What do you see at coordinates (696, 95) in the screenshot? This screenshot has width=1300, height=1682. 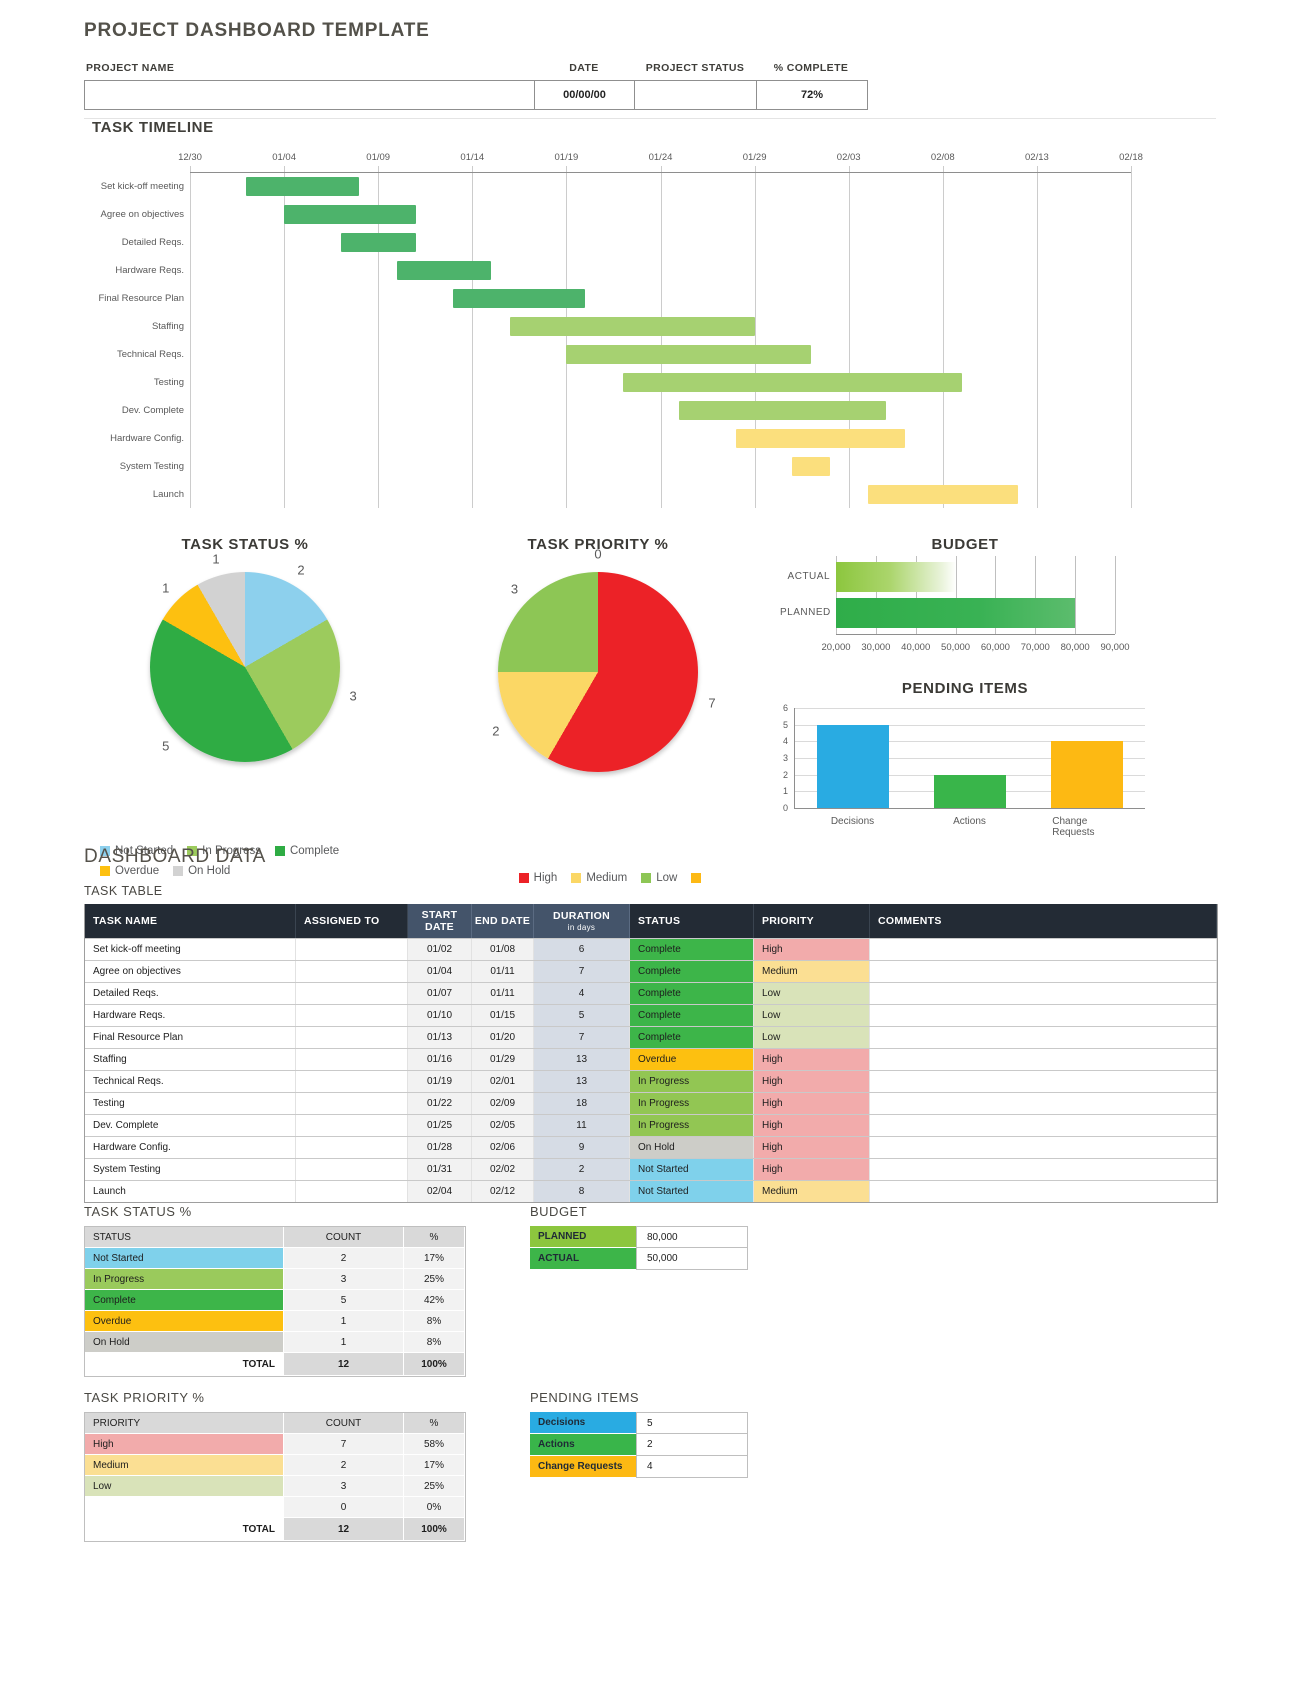 I see `project-status-field` at bounding box center [696, 95].